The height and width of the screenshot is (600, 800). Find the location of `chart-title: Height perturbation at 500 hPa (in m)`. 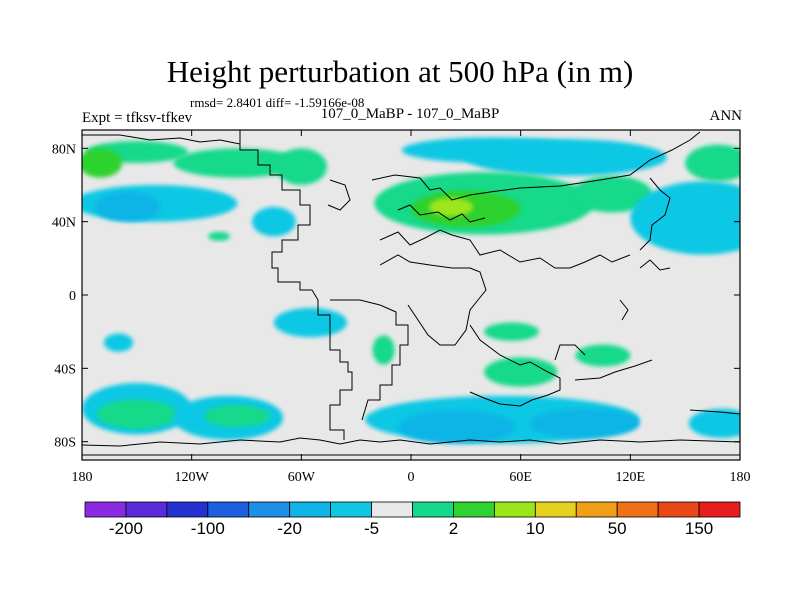

chart-title: Height perturbation at 500 hPa (in m) is located at coordinates (400, 71).